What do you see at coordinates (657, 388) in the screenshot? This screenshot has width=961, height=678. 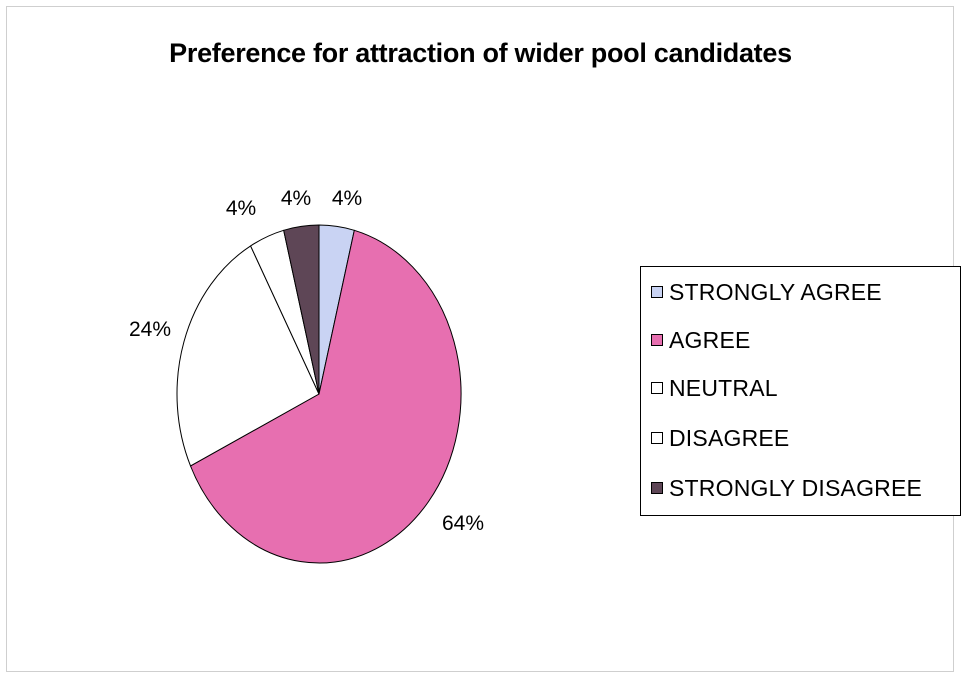 I see `legend-swatch-neutral` at bounding box center [657, 388].